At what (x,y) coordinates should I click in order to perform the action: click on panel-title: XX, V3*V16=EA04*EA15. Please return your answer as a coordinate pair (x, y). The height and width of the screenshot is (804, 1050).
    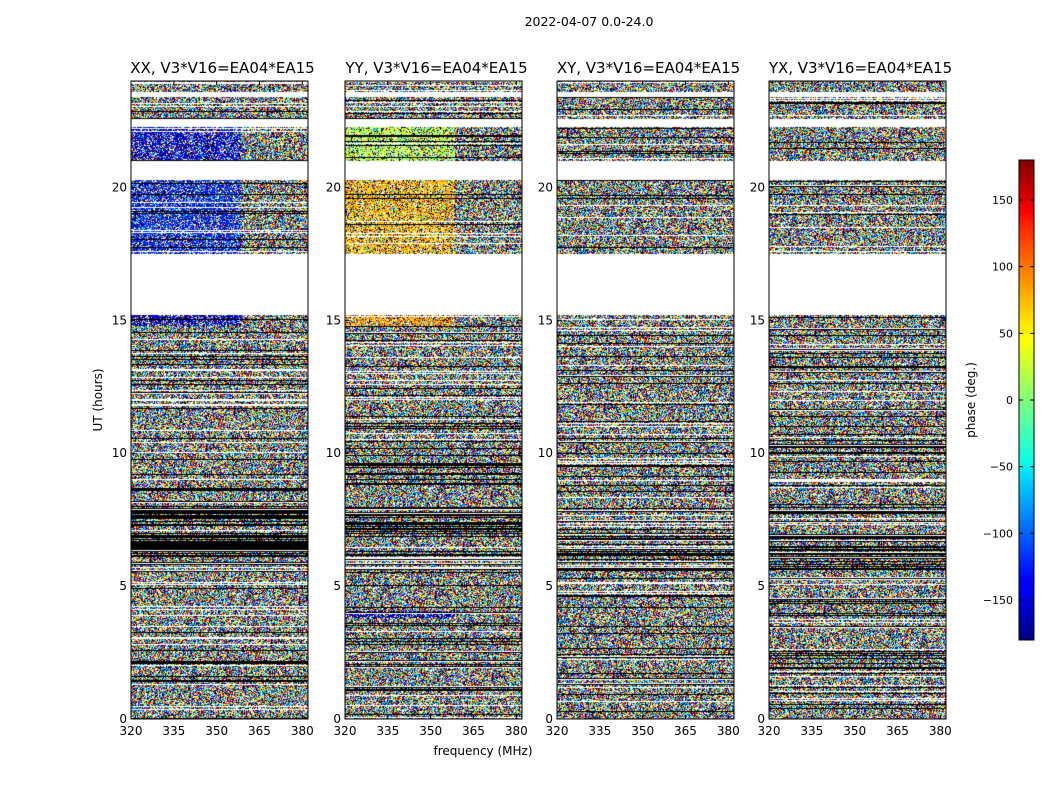
    Looking at the image, I should click on (222, 68).